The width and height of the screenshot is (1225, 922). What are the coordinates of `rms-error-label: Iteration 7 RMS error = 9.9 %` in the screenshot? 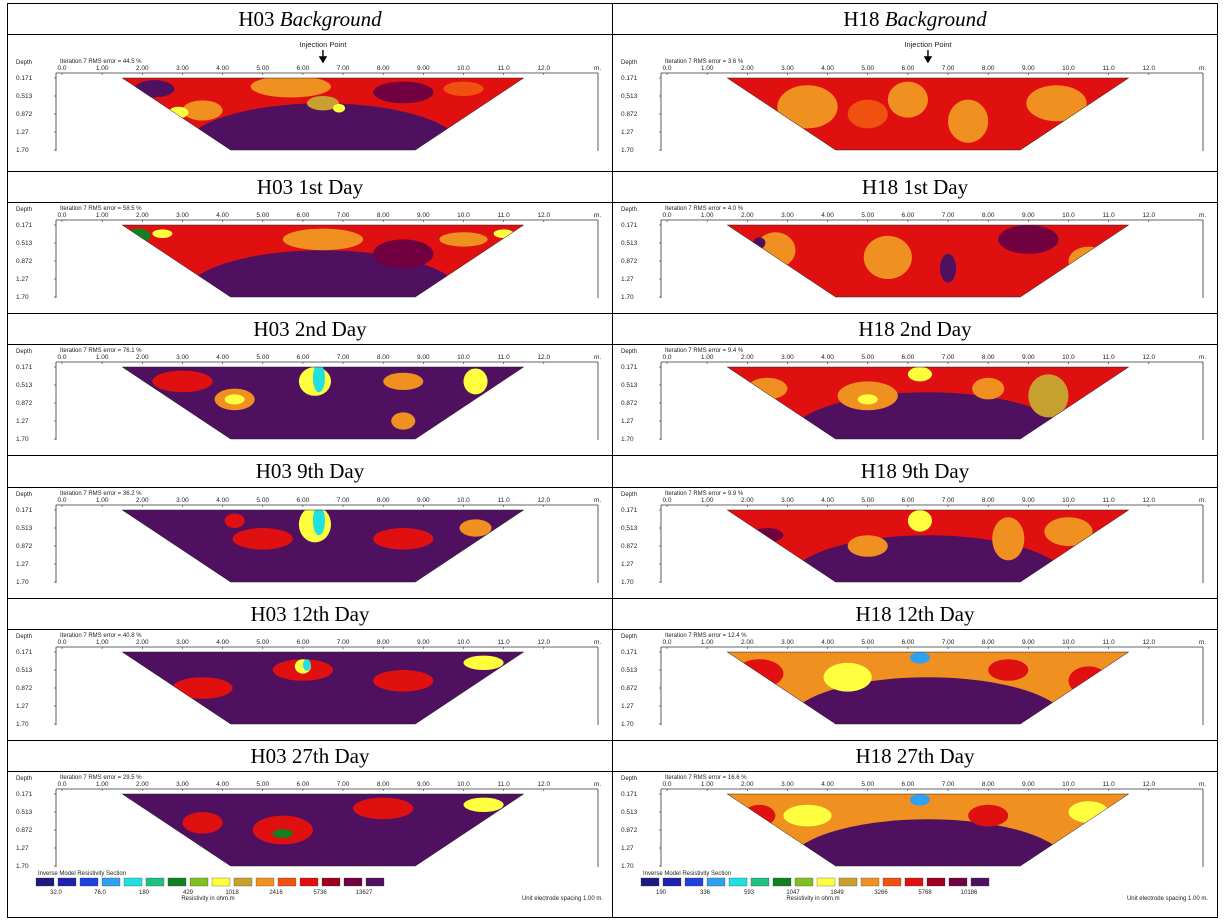 It's located at (704, 494).